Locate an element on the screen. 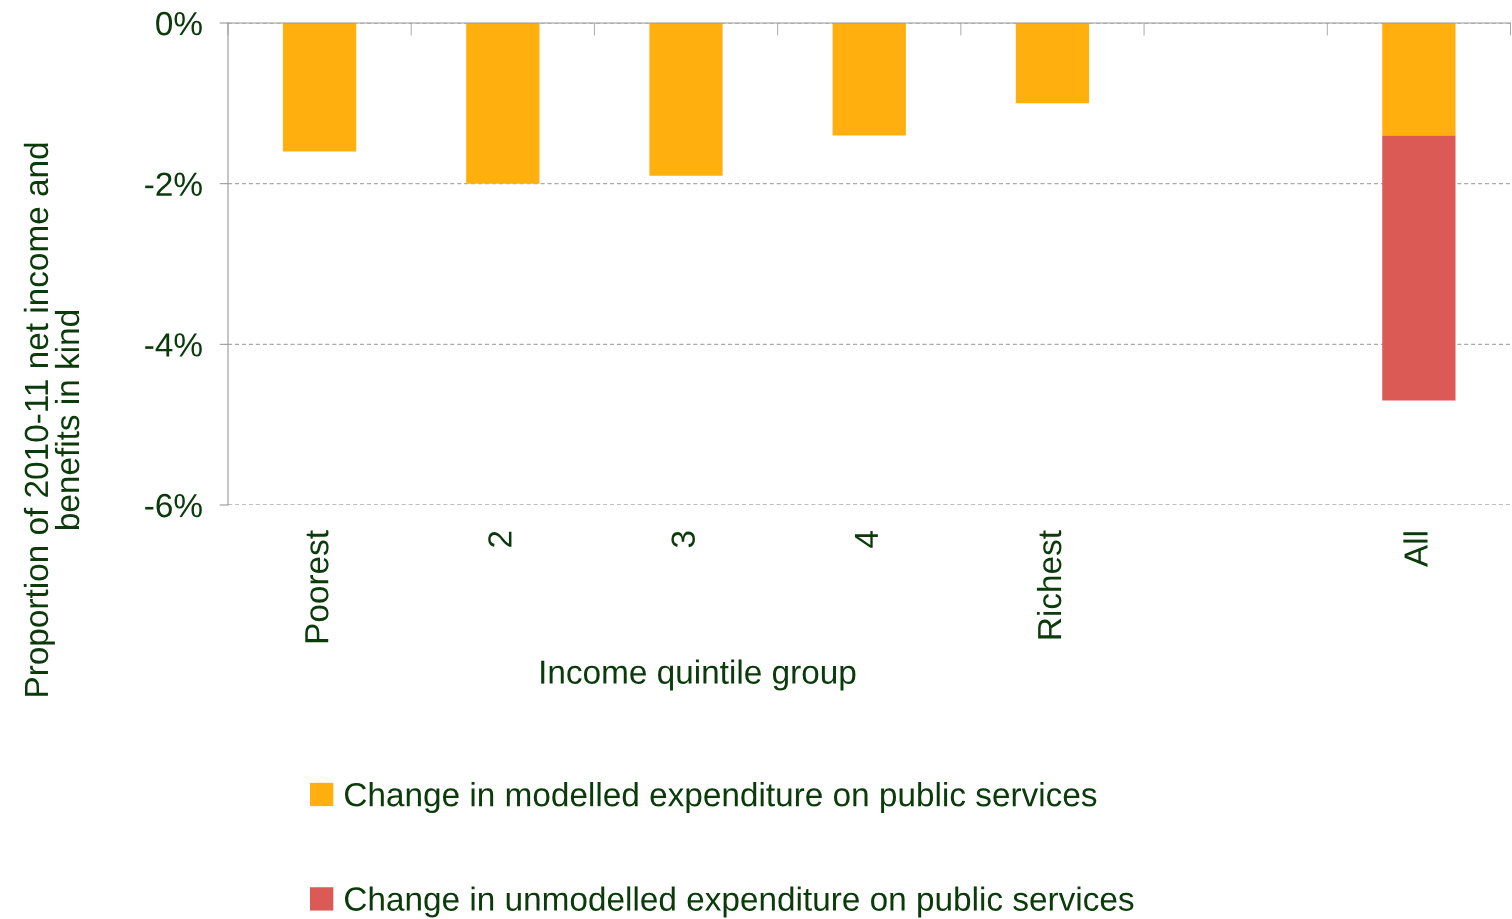 This screenshot has width=1512, height=919. x-tick-label: Richest is located at coordinates (1049, 584).